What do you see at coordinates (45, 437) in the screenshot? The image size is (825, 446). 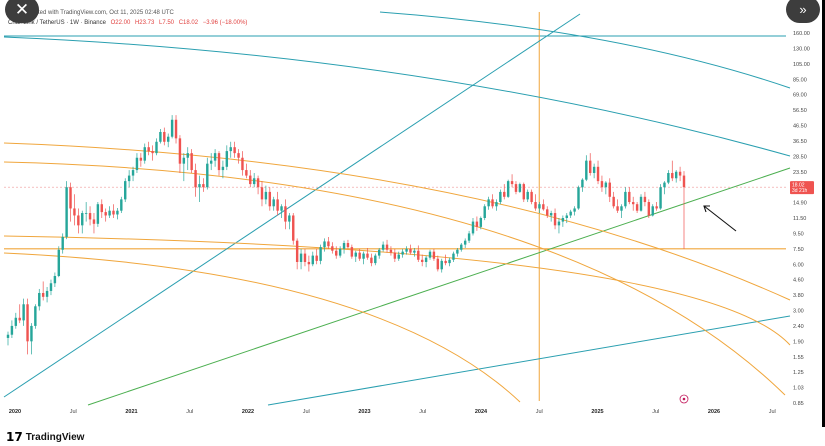 I see `tradingview-logo: 17 TradingView` at bounding box center [45, 437].